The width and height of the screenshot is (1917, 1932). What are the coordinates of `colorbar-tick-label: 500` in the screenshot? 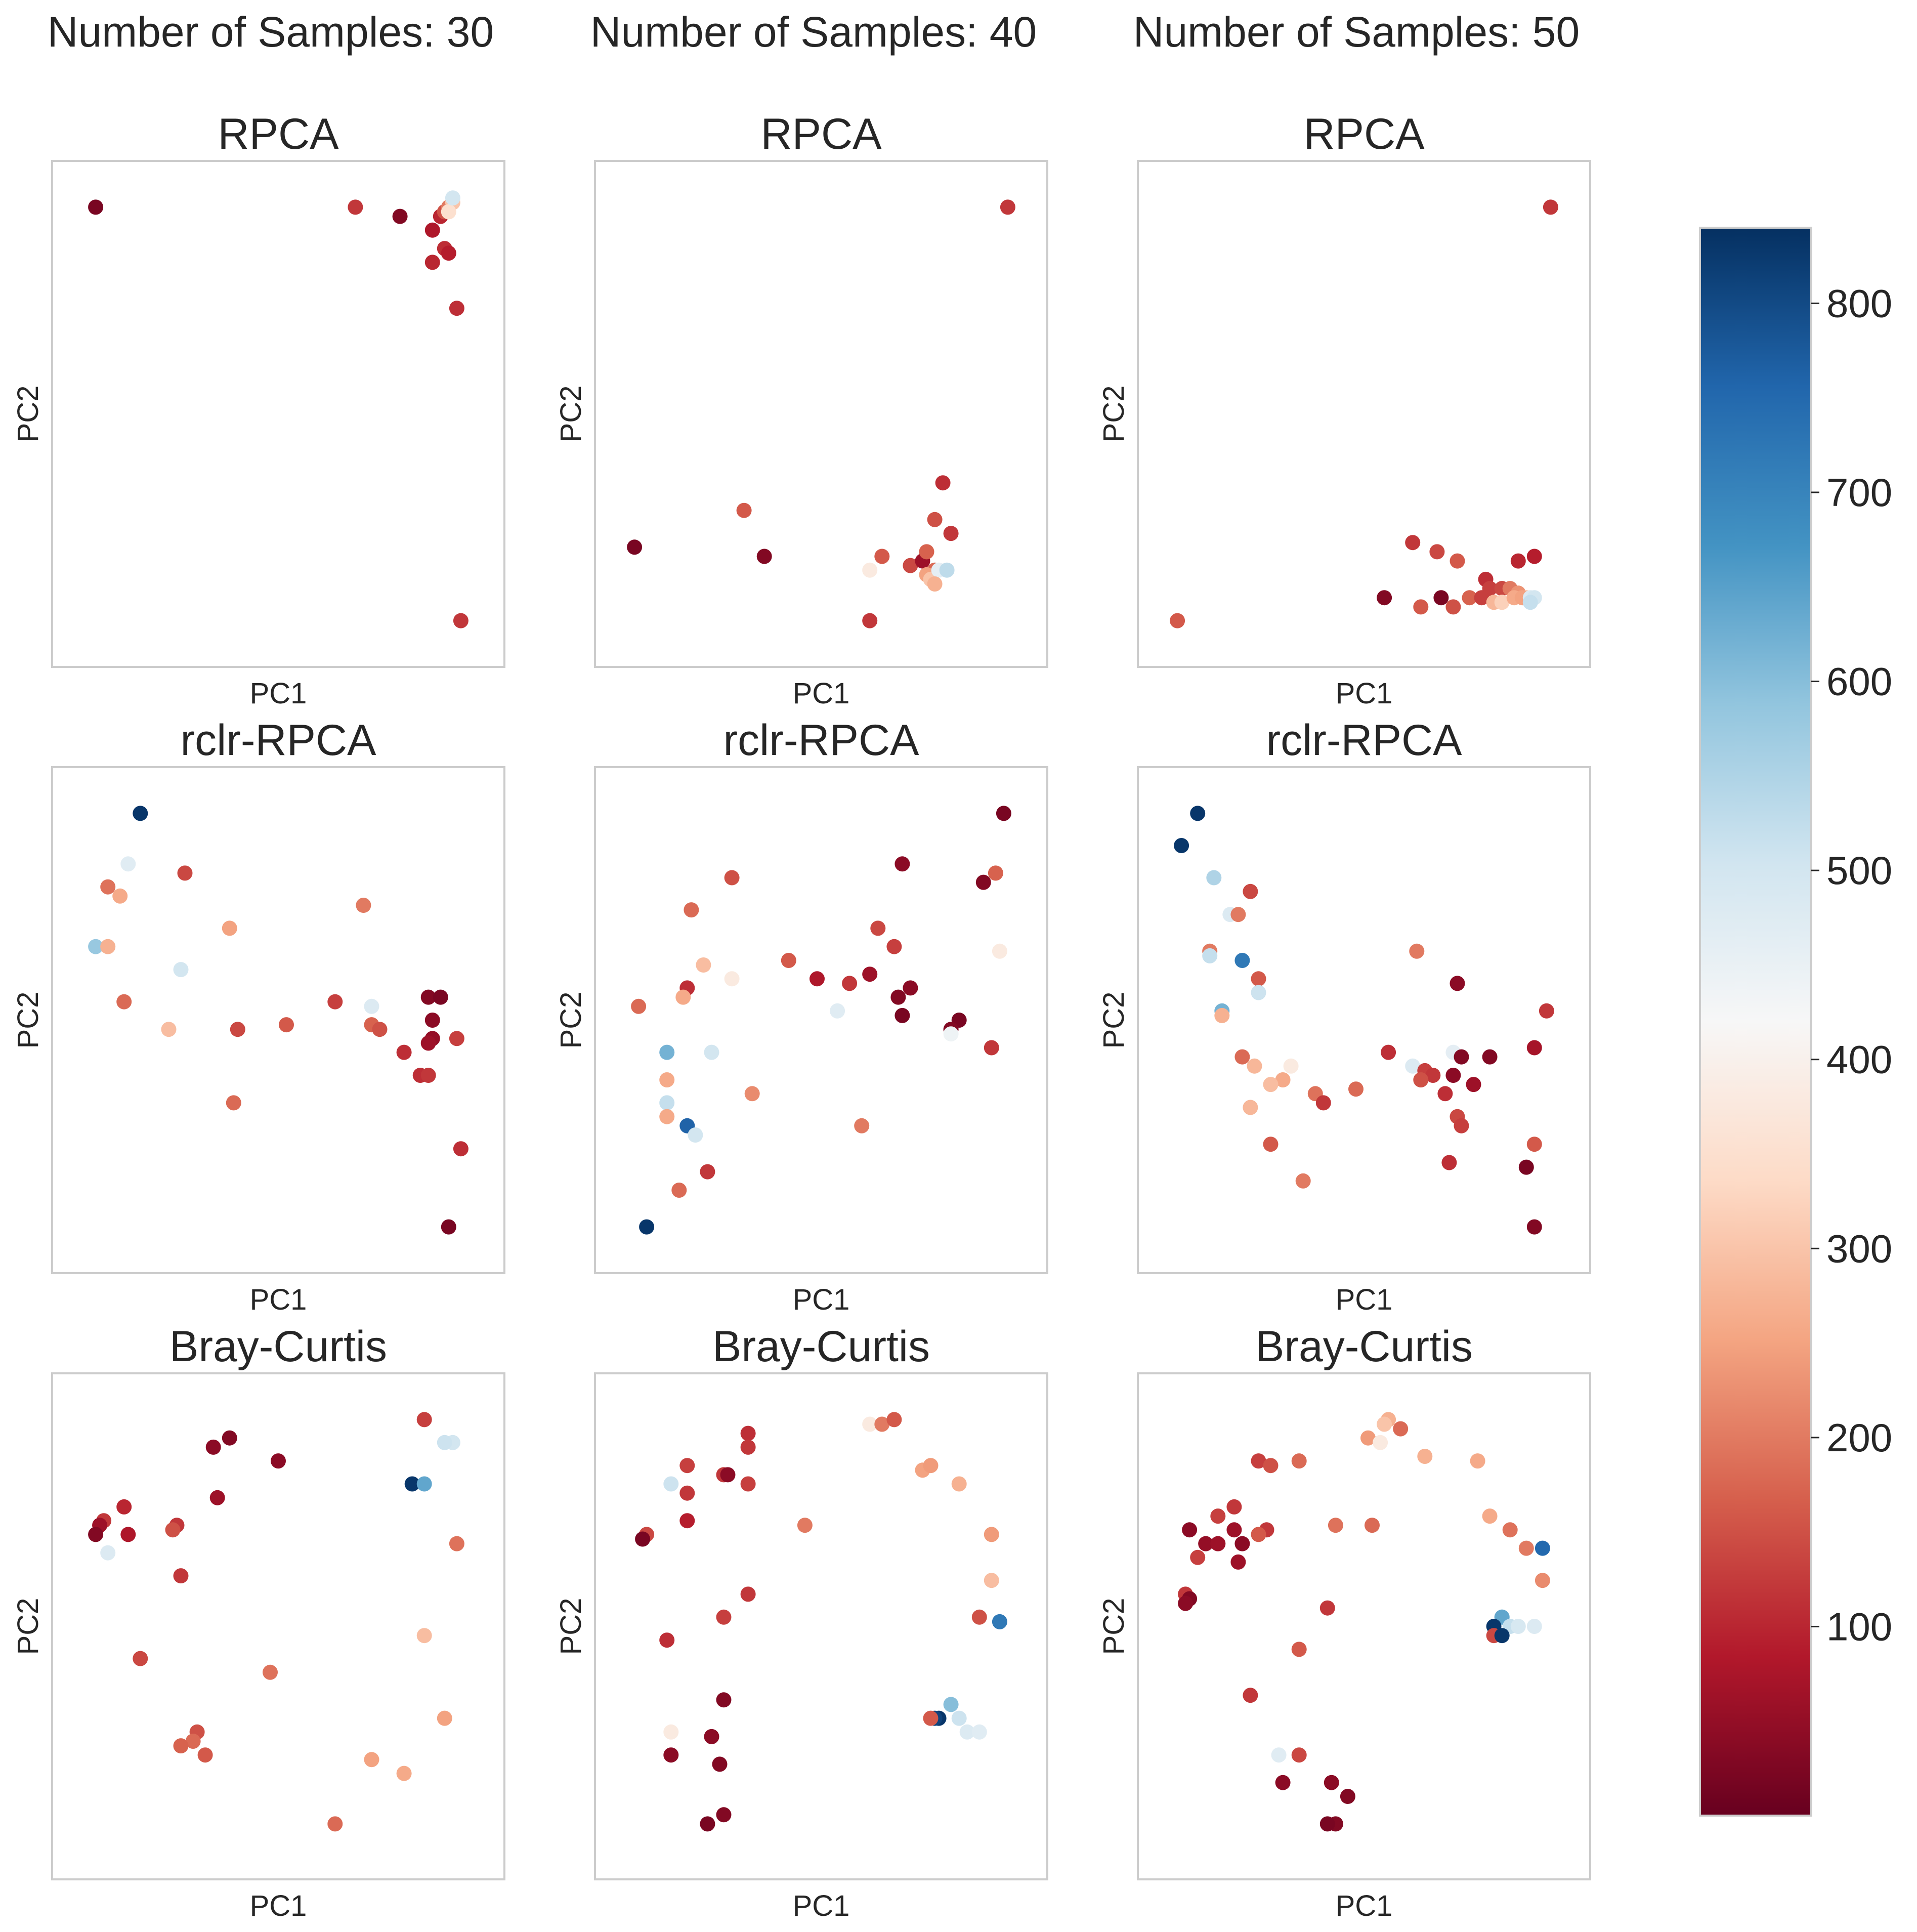 It's located at (1859, 870).